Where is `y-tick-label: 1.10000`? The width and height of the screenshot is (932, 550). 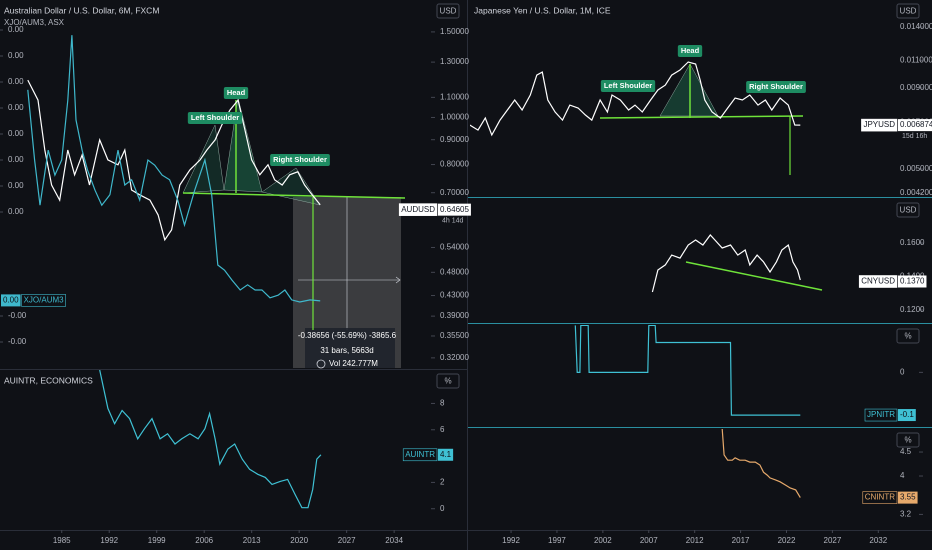 y-tick-label: 1.10000 is located at coordinates (454, 96).